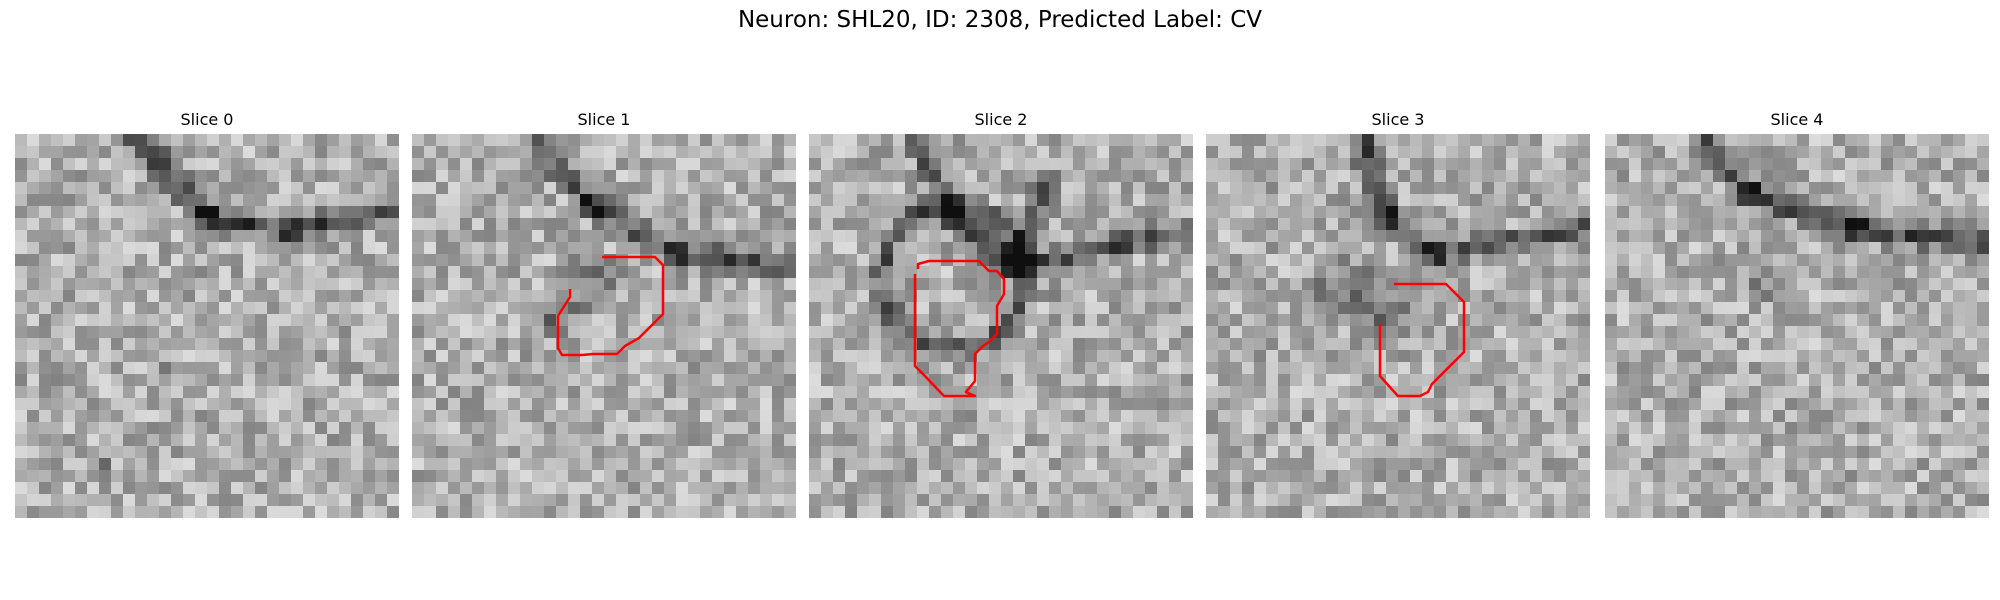 The image size is (2000, 600). Describe the element at coordinates (1797, 119) in the screenshot. I see `slice-title: Slice 4` at that location.